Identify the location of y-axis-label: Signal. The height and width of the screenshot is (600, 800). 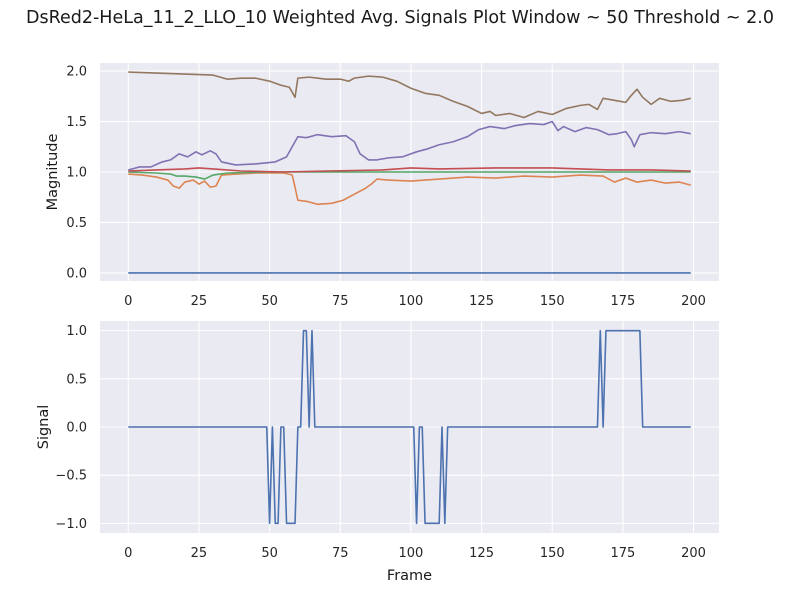
(44, 427).